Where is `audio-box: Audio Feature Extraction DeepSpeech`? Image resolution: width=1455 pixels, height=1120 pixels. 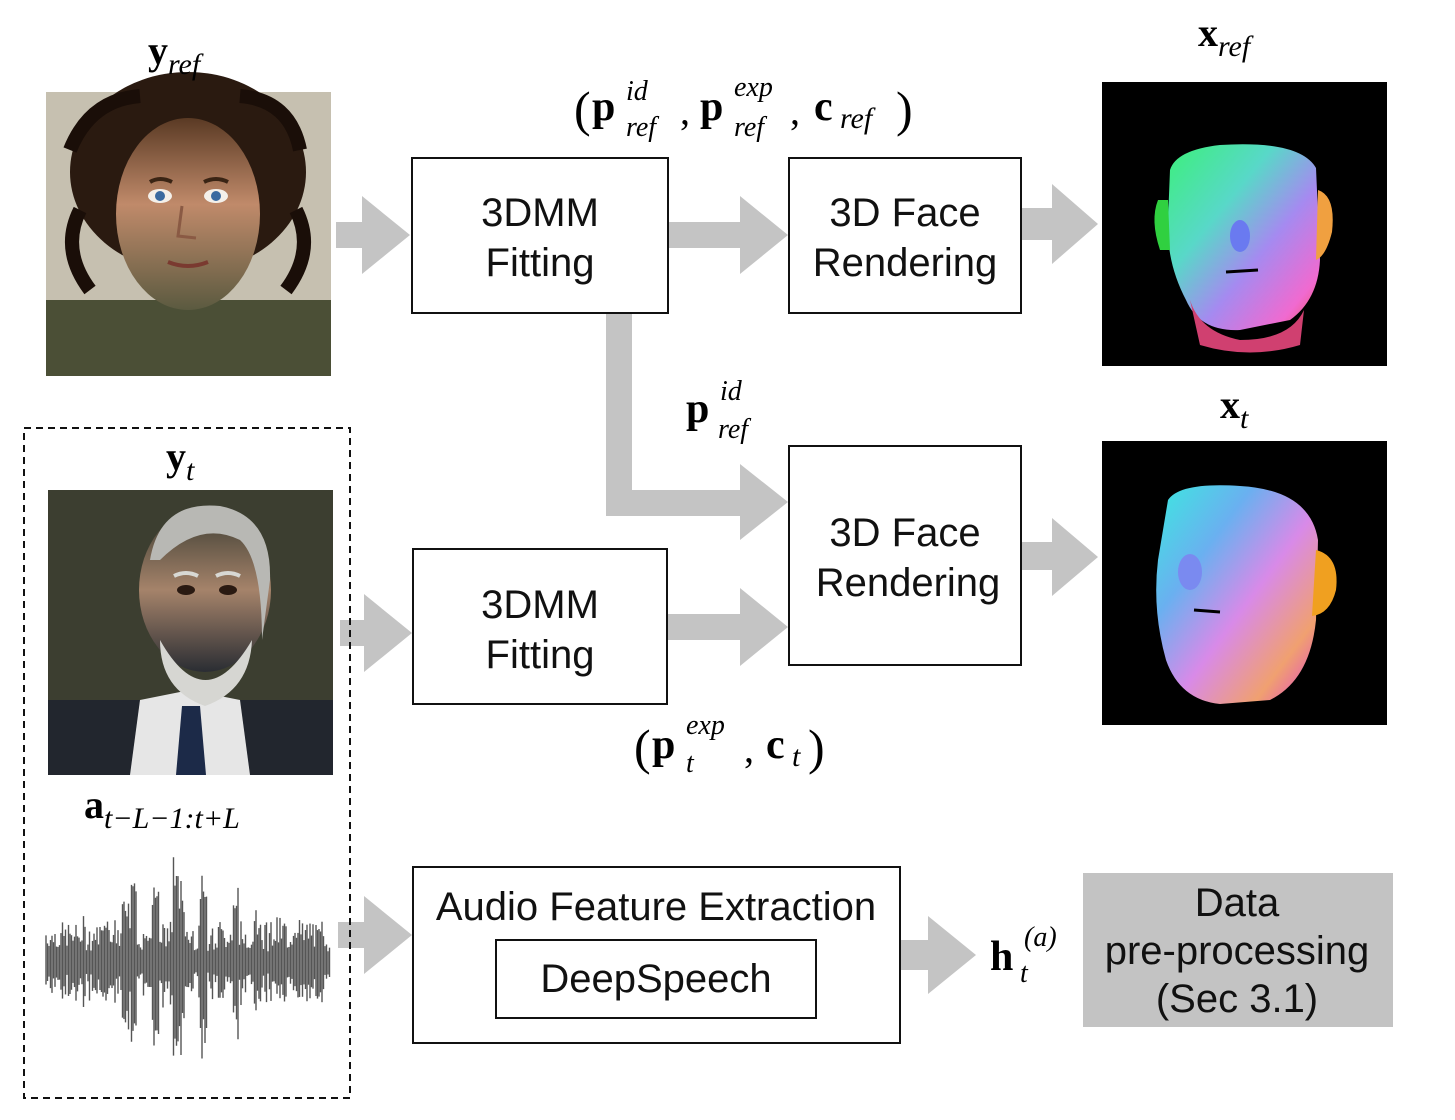
audio-box: Audio Feature Extraction DeepSpeech is located at coordinates (656, 955).